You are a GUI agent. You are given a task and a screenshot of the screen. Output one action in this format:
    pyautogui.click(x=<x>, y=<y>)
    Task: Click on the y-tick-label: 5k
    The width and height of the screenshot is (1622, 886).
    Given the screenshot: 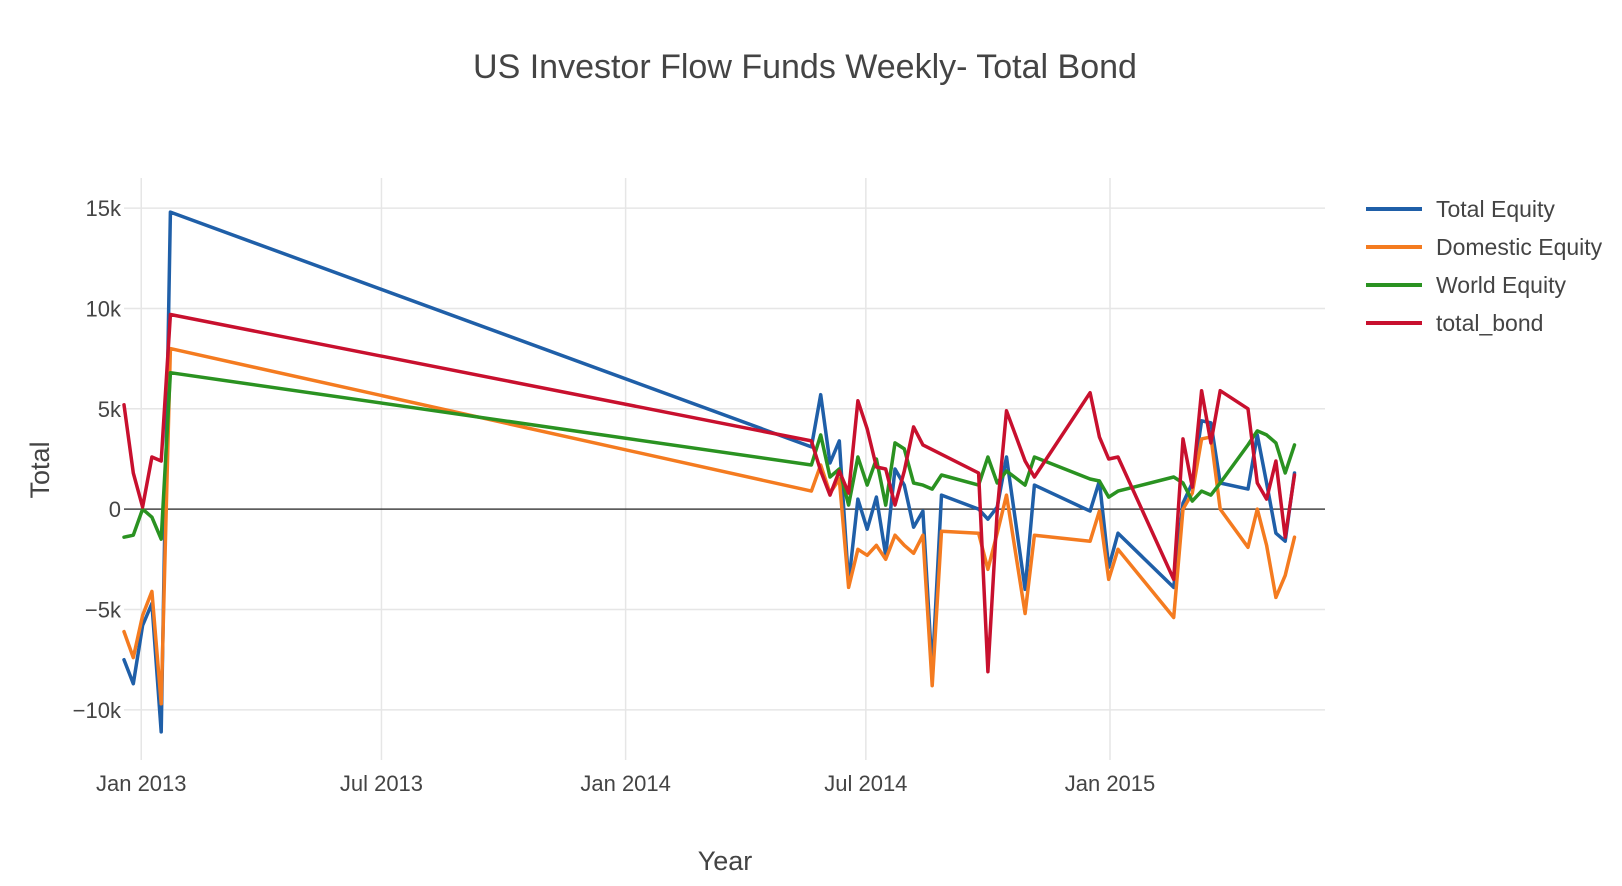 What is the action you would take?
    pyautogui.click(x=110, y=409)
    